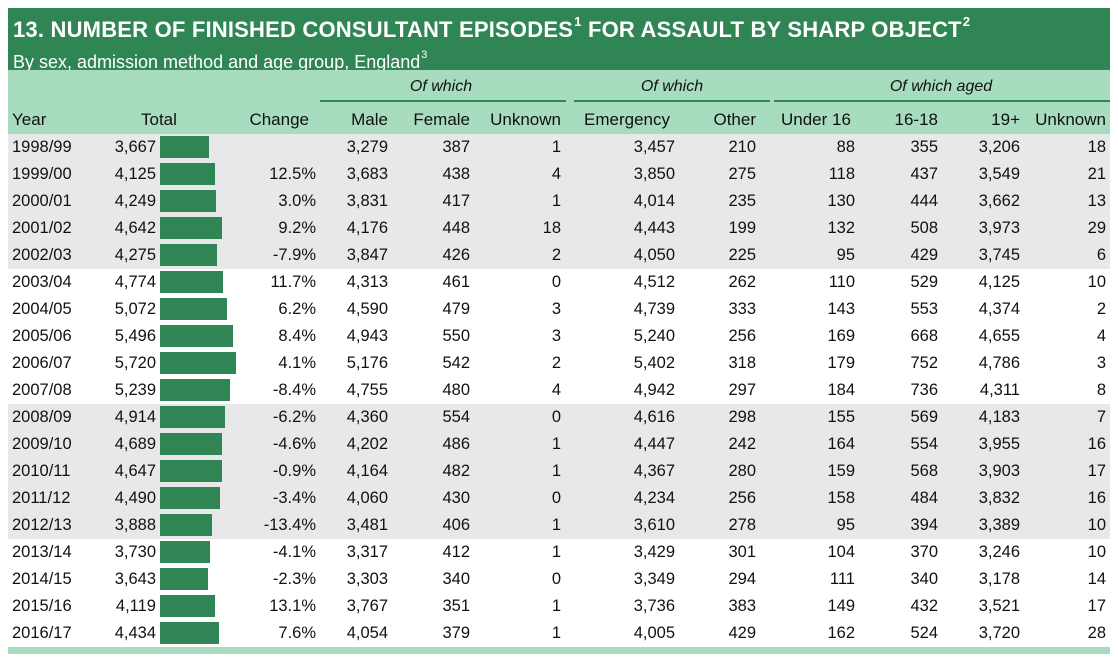  Describe the element at coordinates (42, 228) in the screenshot. I see `cell-year: 2001/02` at that location.